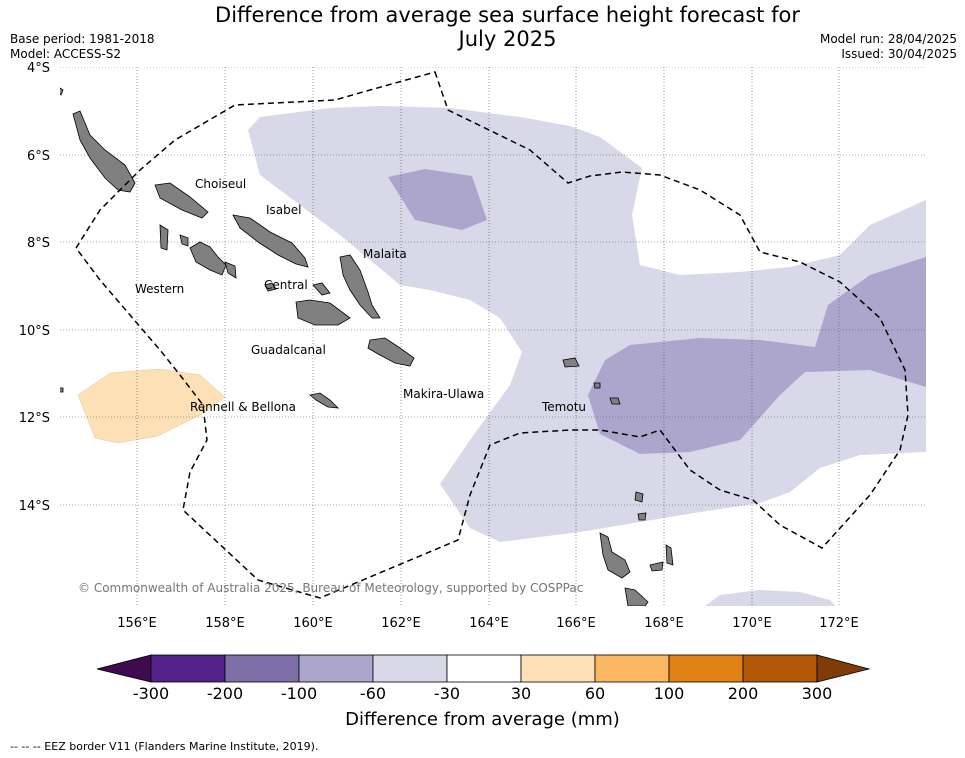 Image resolution: width=965 pixels, height=758 pixels. What do you see at coordinates (159, 289) in the screenshot?
I see `province-label-western: Western` at bounding box center [159, 289].